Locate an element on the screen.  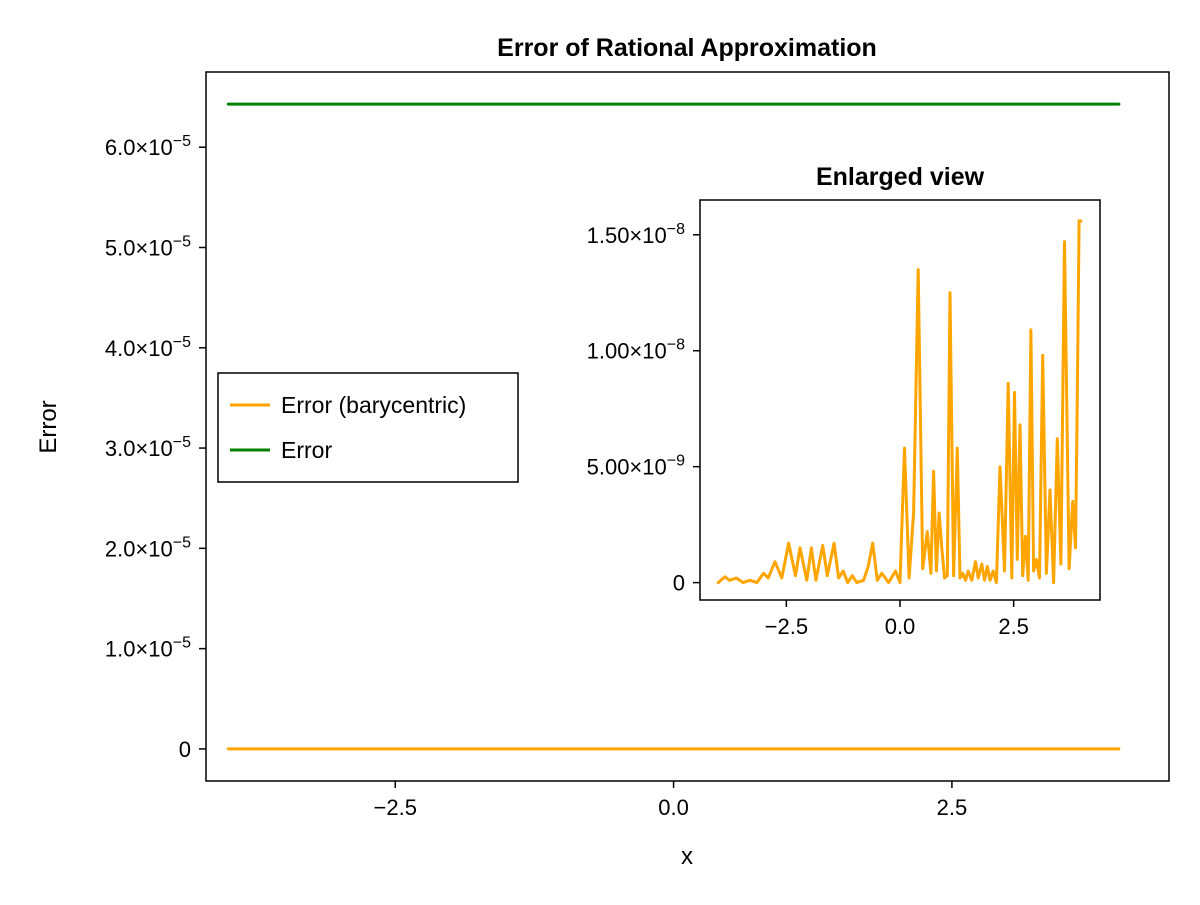
main-y-tick-label: 1.0×10⁻⁵ is located at coordinates (148, 648).